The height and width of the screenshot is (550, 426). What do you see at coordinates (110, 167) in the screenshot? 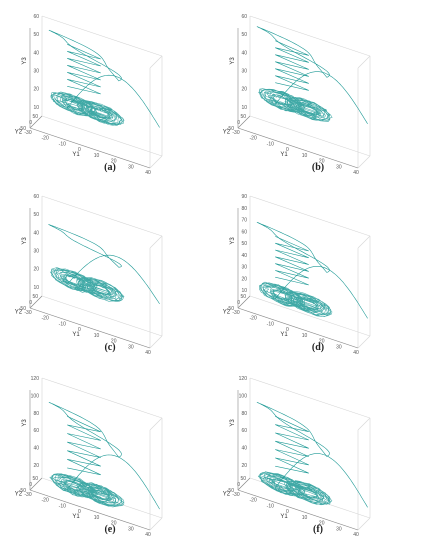
I see `panel-caption: (a)` at bounding box center [110, 167].